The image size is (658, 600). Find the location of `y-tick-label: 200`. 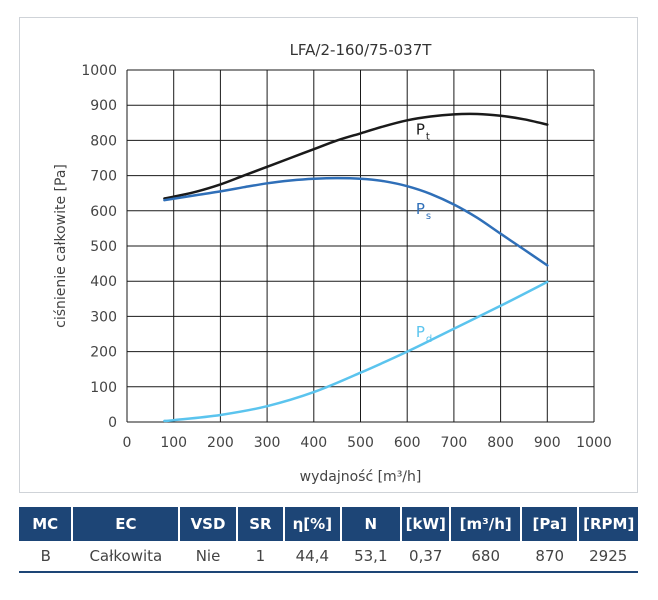

y-tick-label: 200 is located at coordinates (103, 353).